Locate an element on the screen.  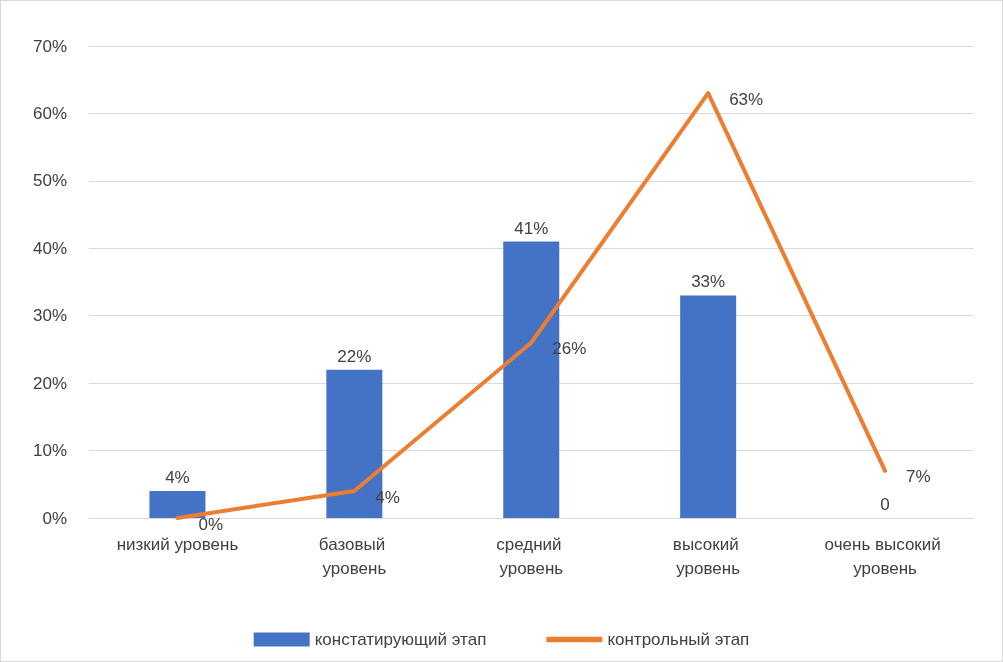
data-label: 0 is located at coordinates (885, 504).